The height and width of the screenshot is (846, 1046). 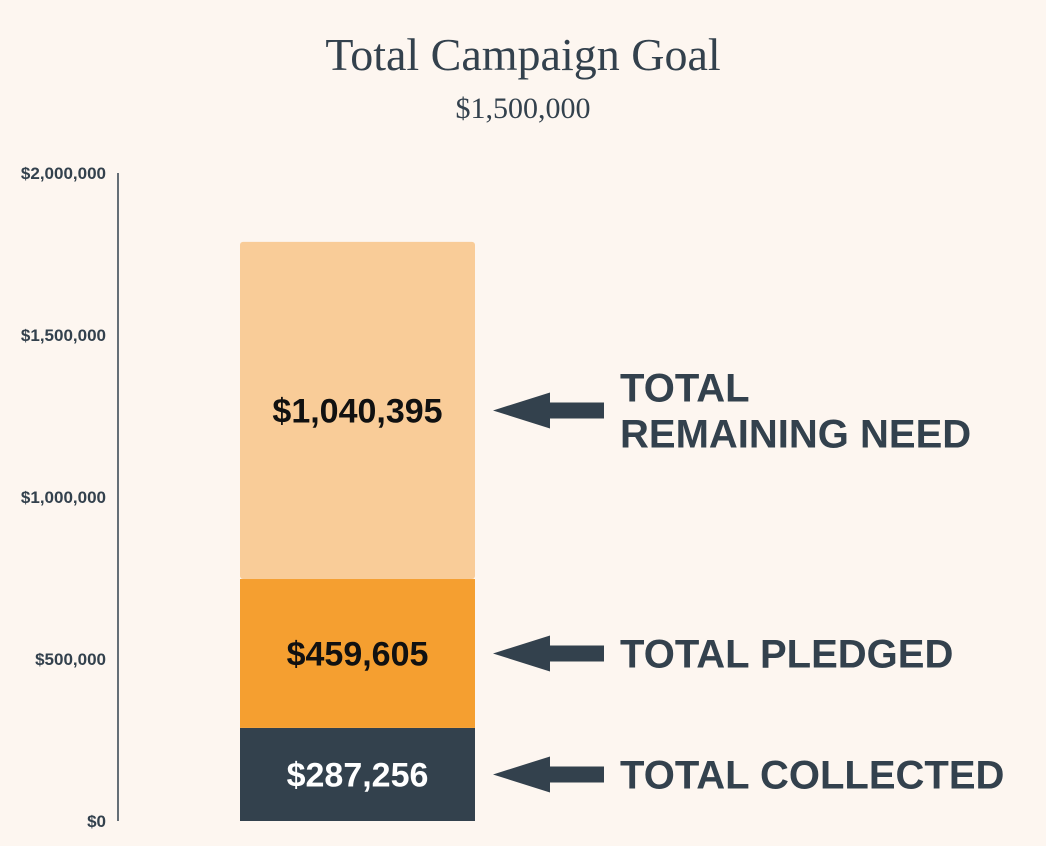 I want to click on bar-value-label-collected: $287,256, so click(x=358, y=775).